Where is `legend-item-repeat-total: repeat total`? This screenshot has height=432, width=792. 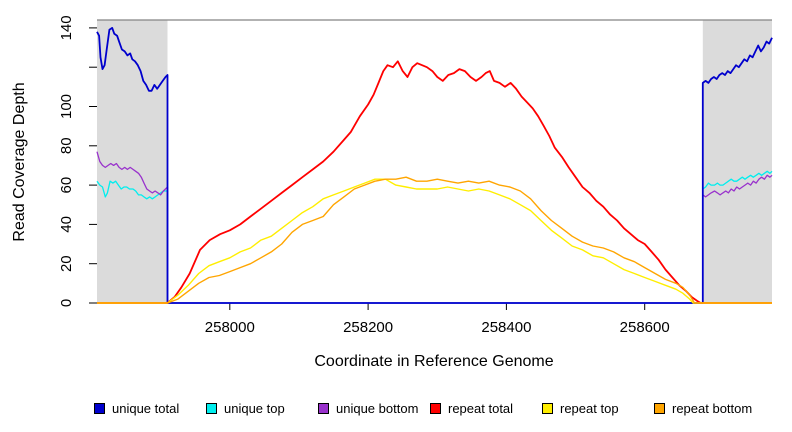
legend-item-repeat-total: repeat total is located at coordinates (486, 408).